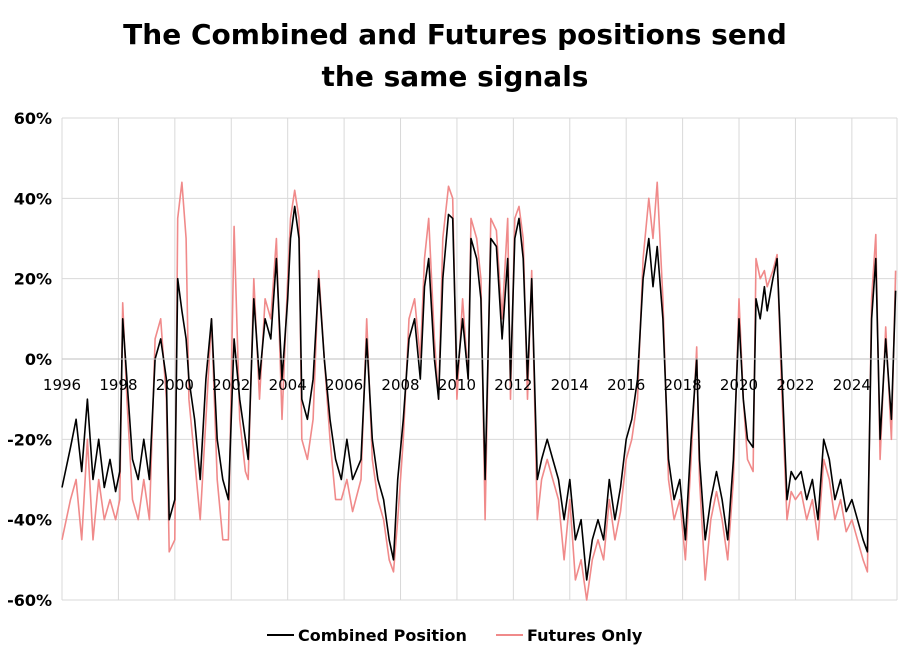 The width and height of the screenshot is (910, 661). What do you see at coordinates (38, 359) in the screenshot?
I see `y-tick-label: 0%` at bounding box center [38, 359].